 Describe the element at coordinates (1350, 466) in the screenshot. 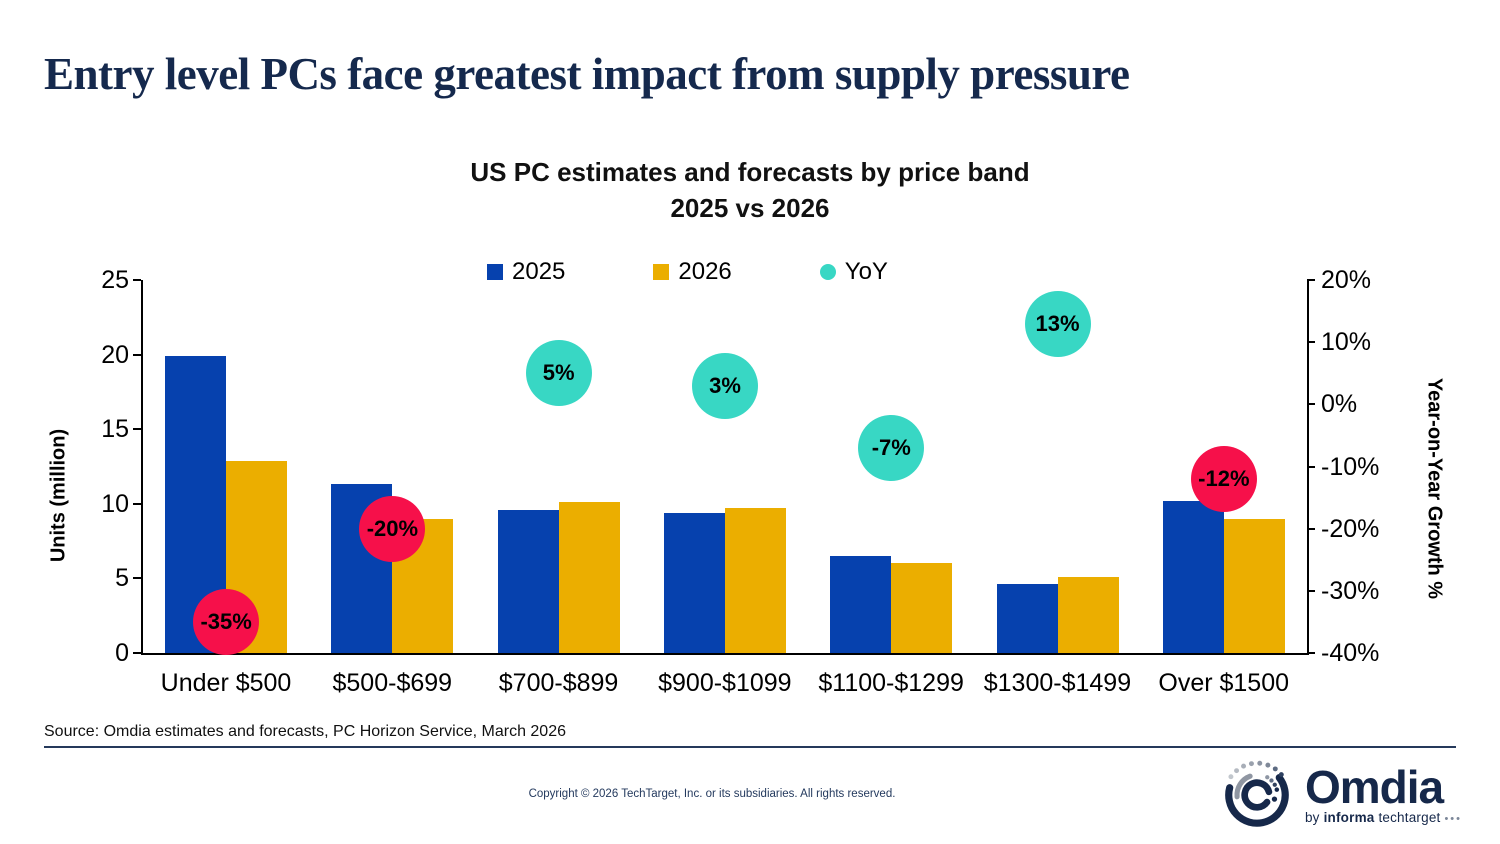

I see `y2-axis-tick-label: -10%` at that location.